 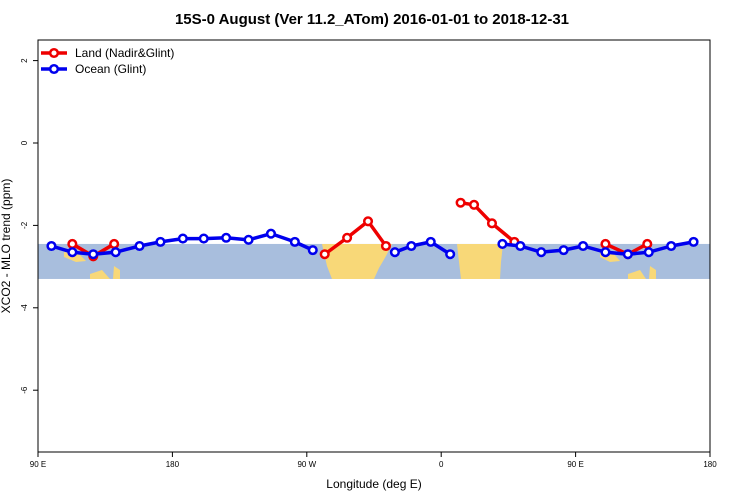 I want to click on africa, so click(x=480, y=261).